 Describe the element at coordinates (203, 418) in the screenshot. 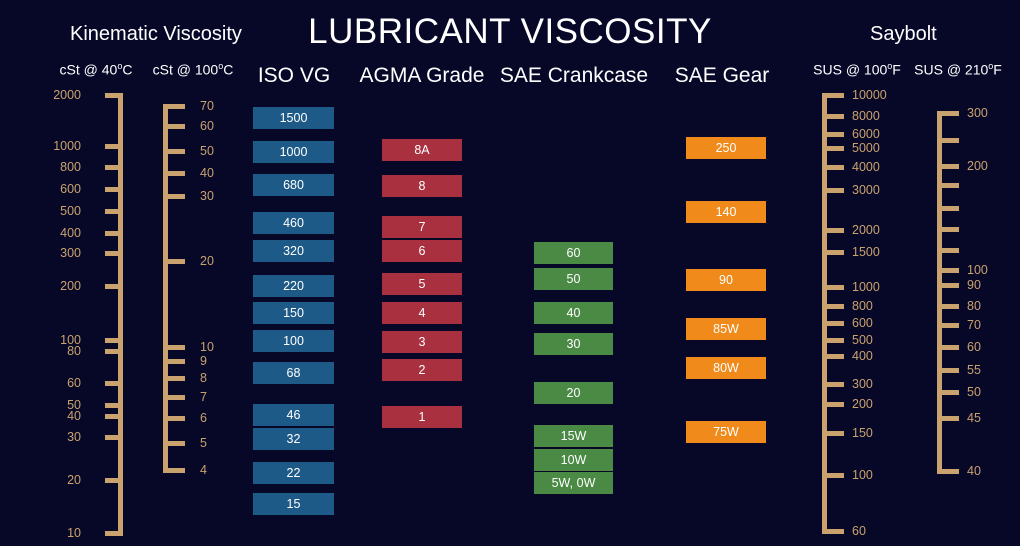

I see `cst100-tick-label: 6` at that location.